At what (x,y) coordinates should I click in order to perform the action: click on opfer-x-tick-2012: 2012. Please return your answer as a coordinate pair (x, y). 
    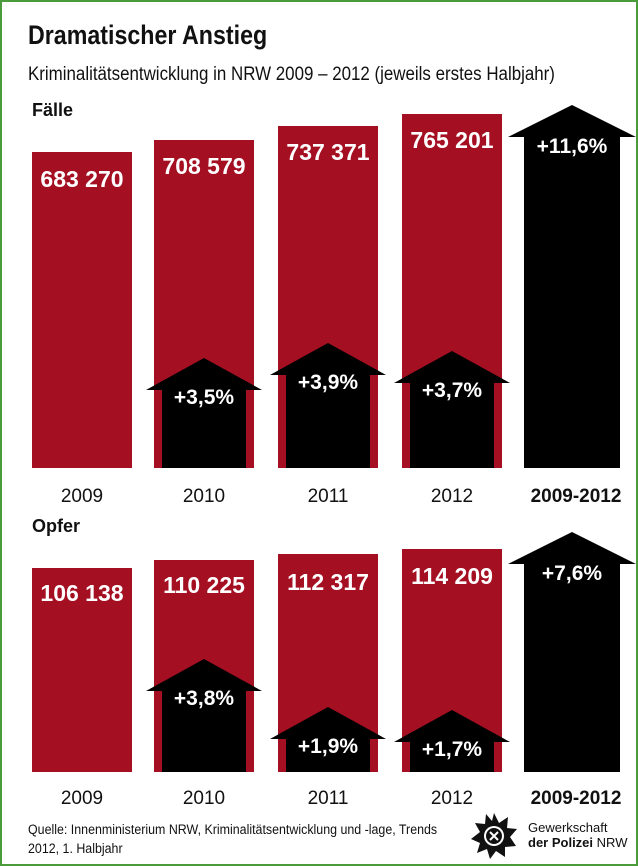
    Looking at the image, I should click on (452, 798).